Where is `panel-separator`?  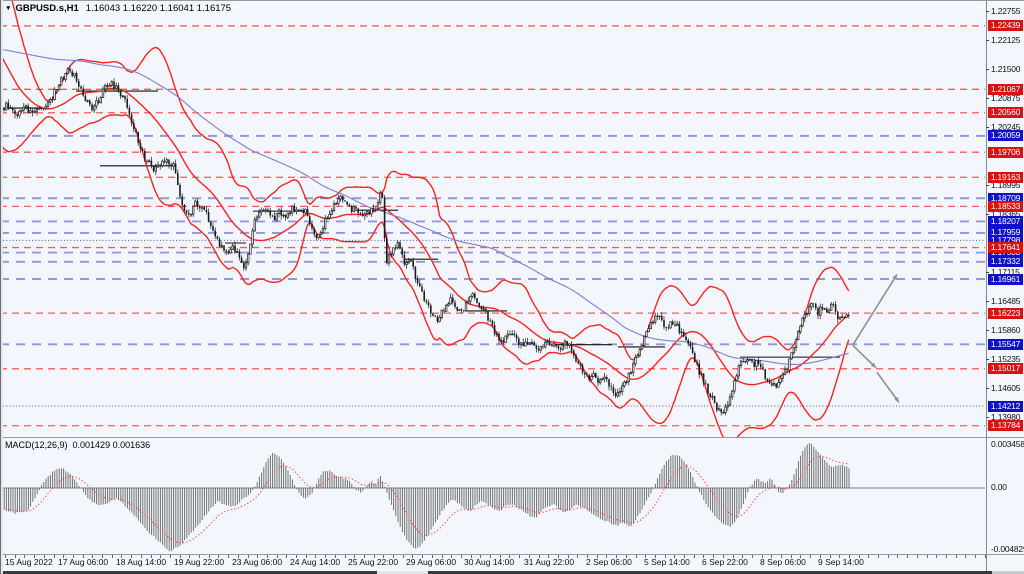
panel-separator is located at coordinates (512, 437).